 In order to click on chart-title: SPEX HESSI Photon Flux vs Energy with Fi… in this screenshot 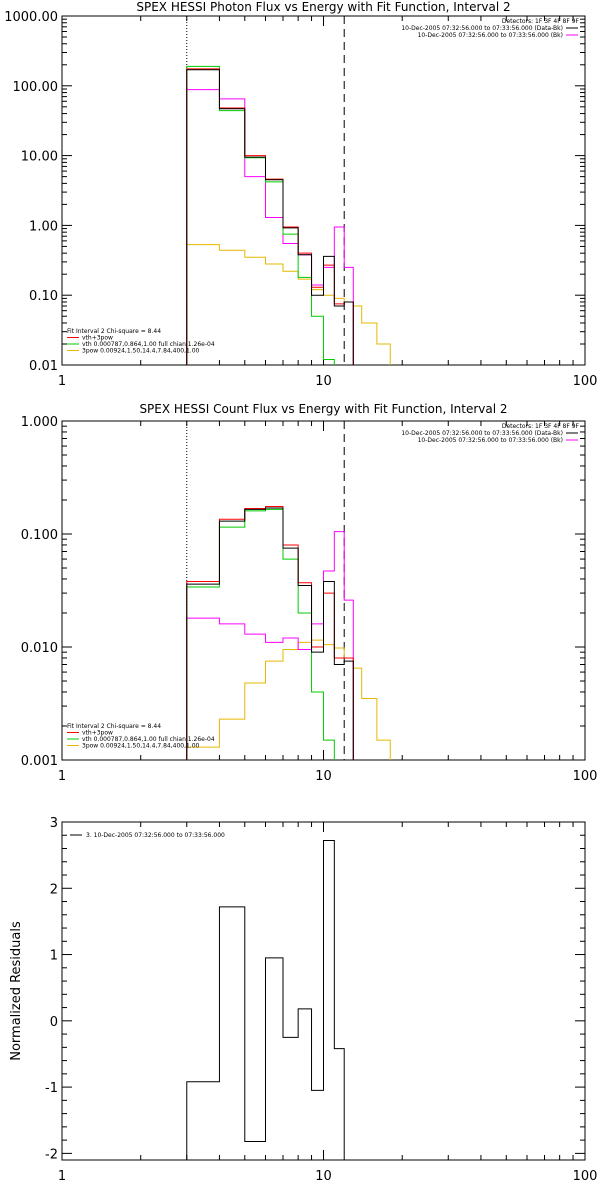, I will do `click(323, 7)`.